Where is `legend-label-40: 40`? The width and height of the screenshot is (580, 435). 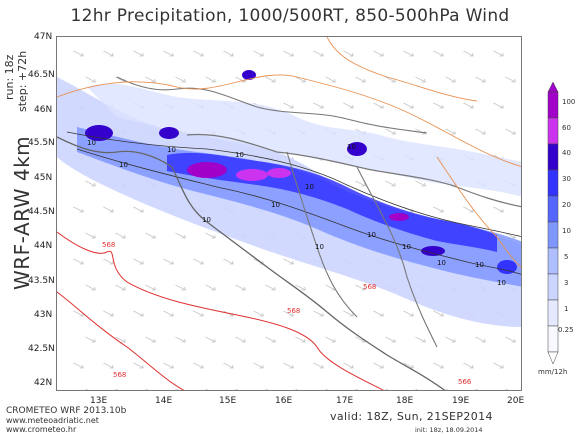 legend-label-40: 40 is located at coordinates (566, 153).